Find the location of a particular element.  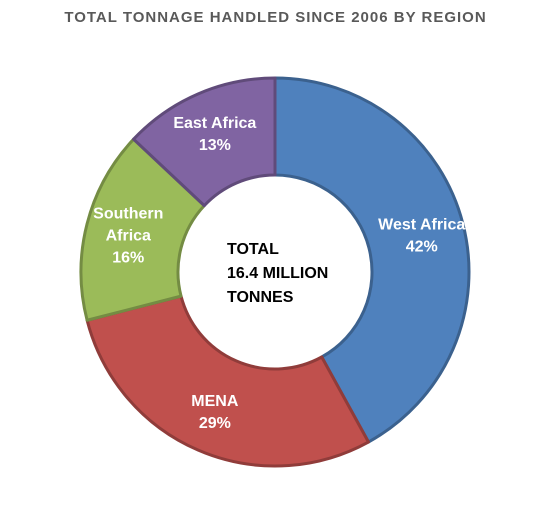

slice-label-southern-africa: Southern Africa 16% is located at coordinates (128, 235).